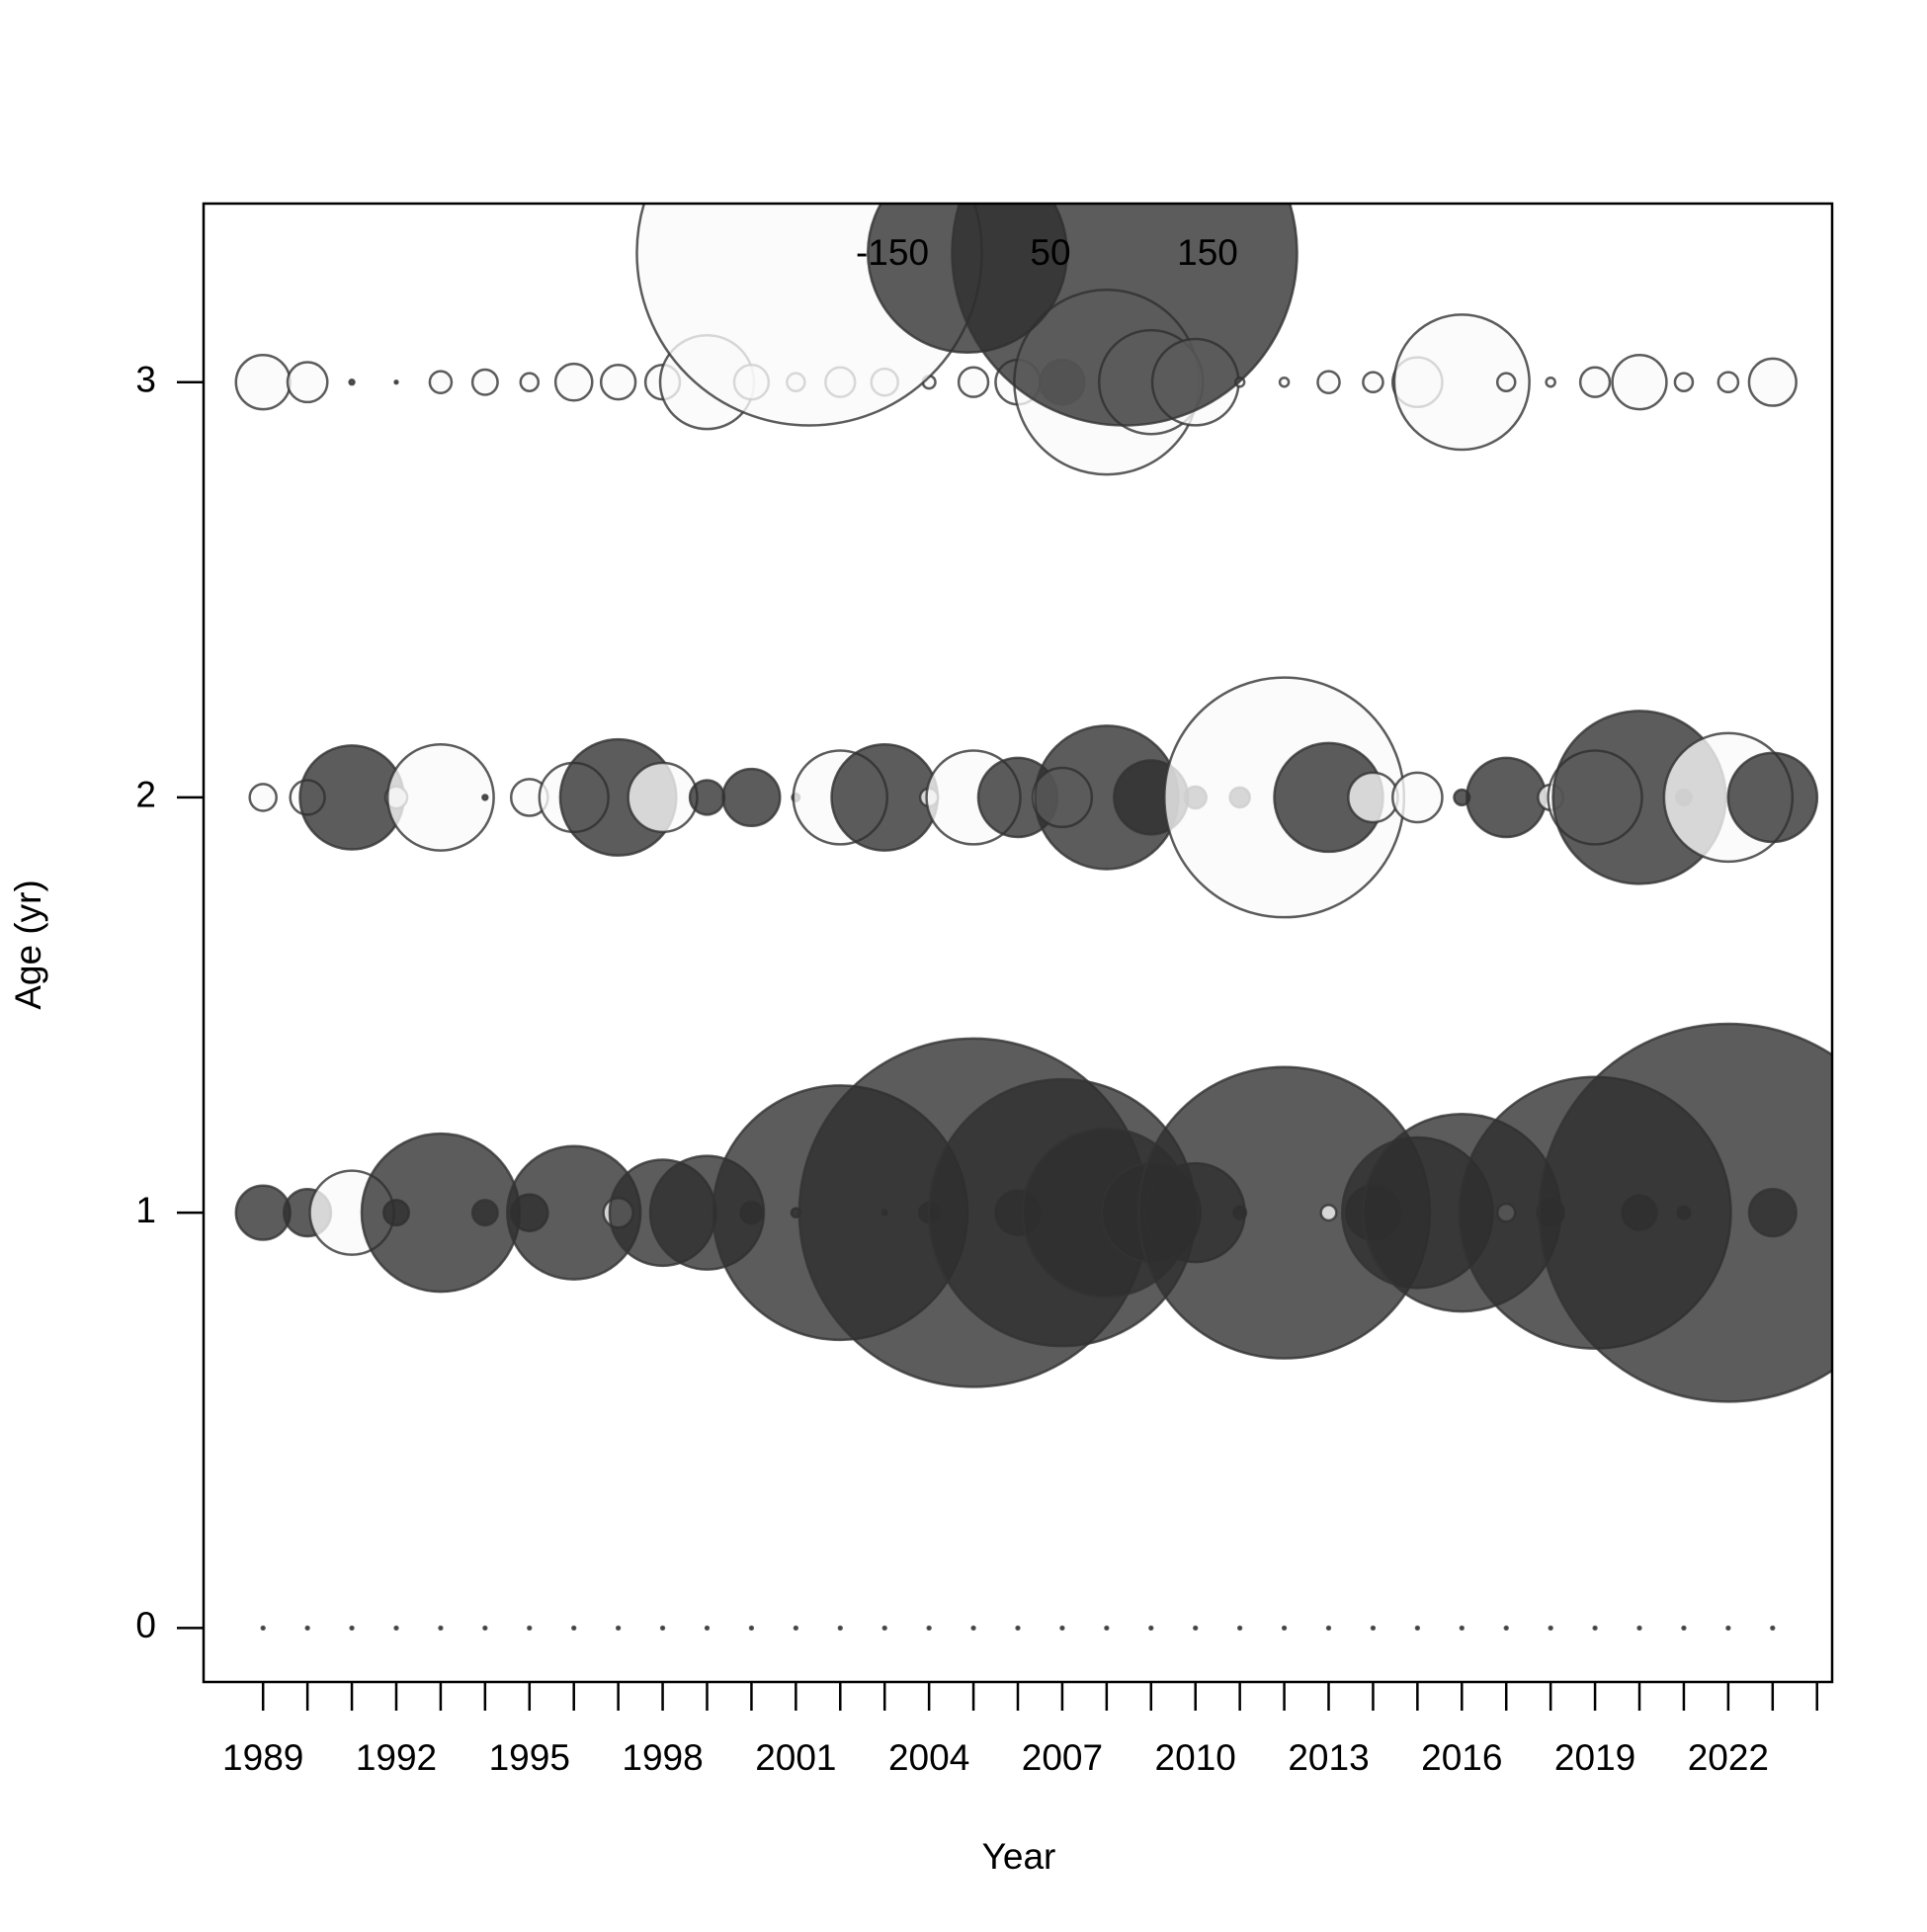 The height and width of the screenshot is (1932, 1927). Describe the element at coordinates (1207, 252) in the screenshot. I see `legend-label: 150` at that location.